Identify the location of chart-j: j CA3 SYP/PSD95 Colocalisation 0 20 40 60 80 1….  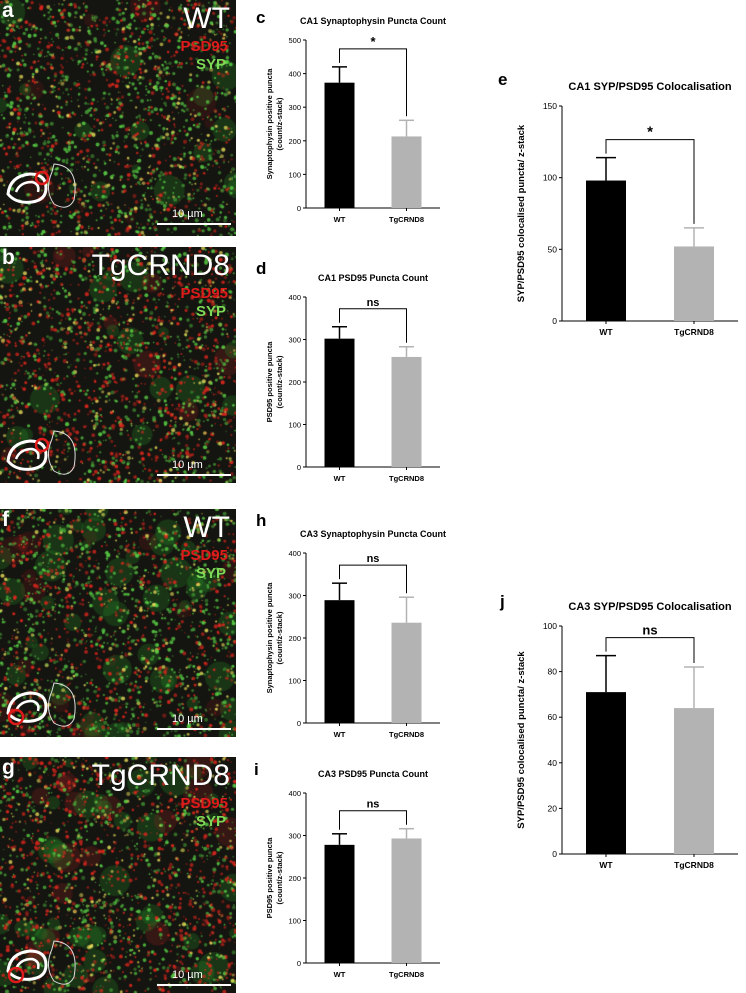
(615, 737).